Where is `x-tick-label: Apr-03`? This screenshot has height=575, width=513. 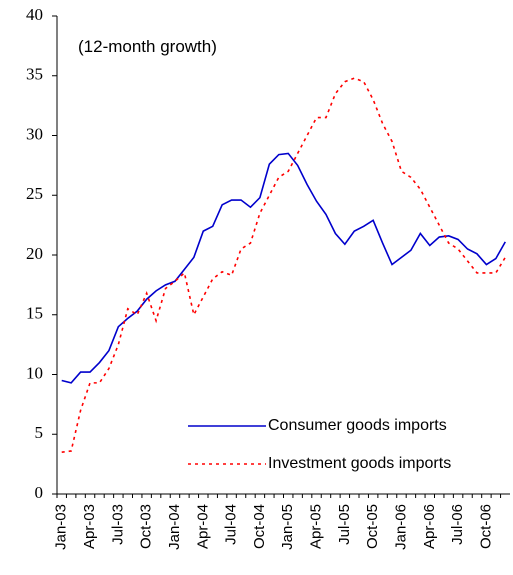 x-tick-label: Apr-03 is located at coordinates (89, 526).